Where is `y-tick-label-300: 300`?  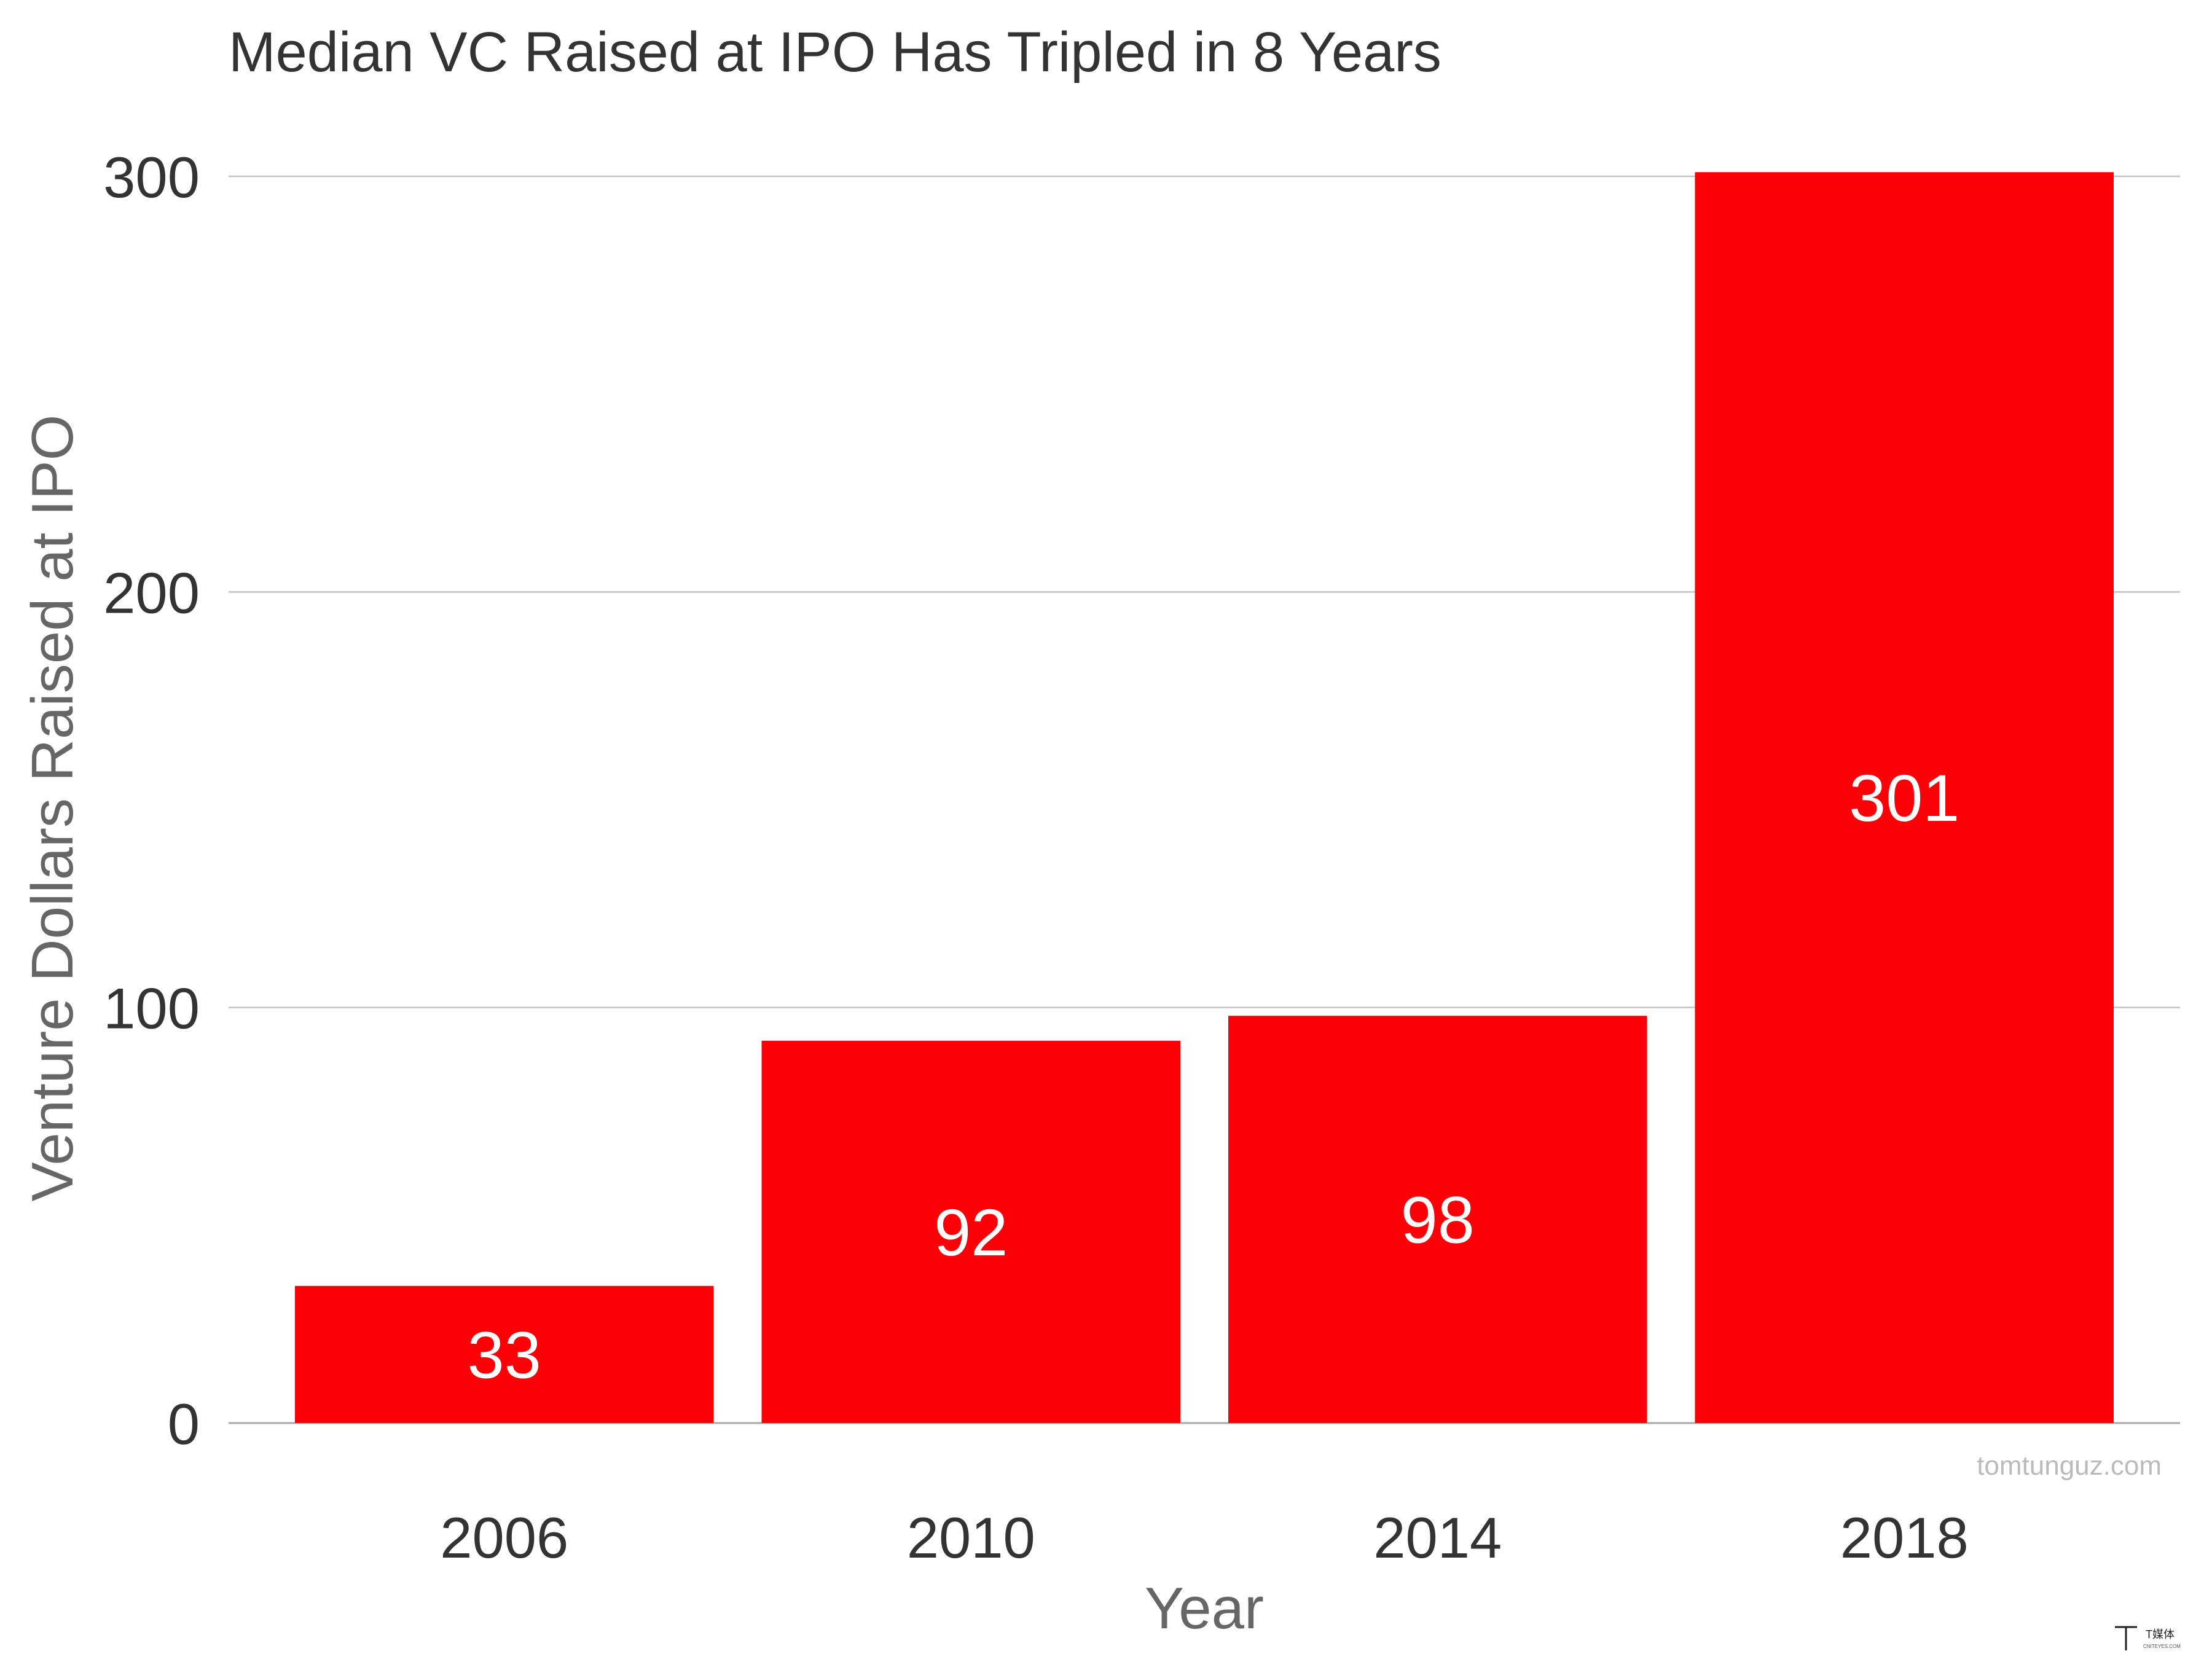 y-tick-label-300: 300 is located at coordinates (151, 177).